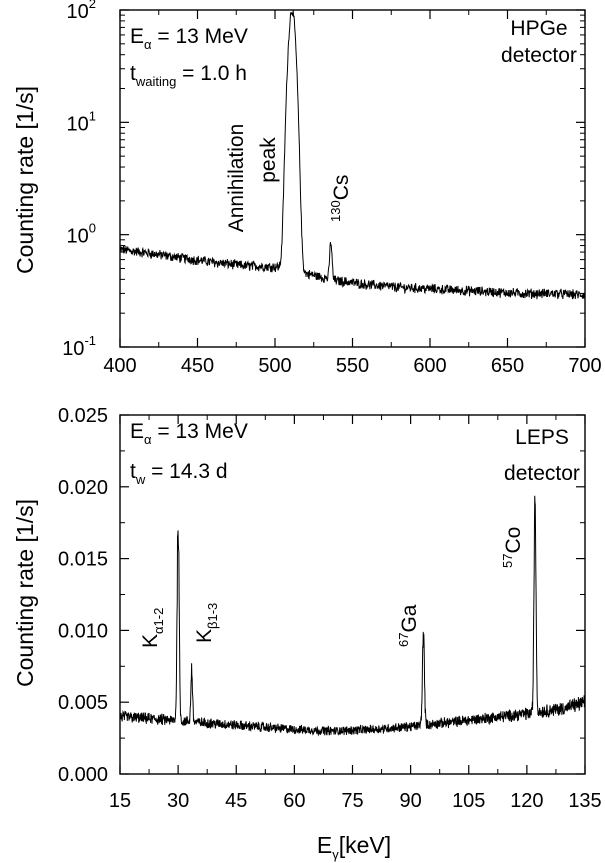 The height and width of the screenshot is (863, 605). I want to click on top-y-axis-title: Counting rate [1/s], so click(25, 180).